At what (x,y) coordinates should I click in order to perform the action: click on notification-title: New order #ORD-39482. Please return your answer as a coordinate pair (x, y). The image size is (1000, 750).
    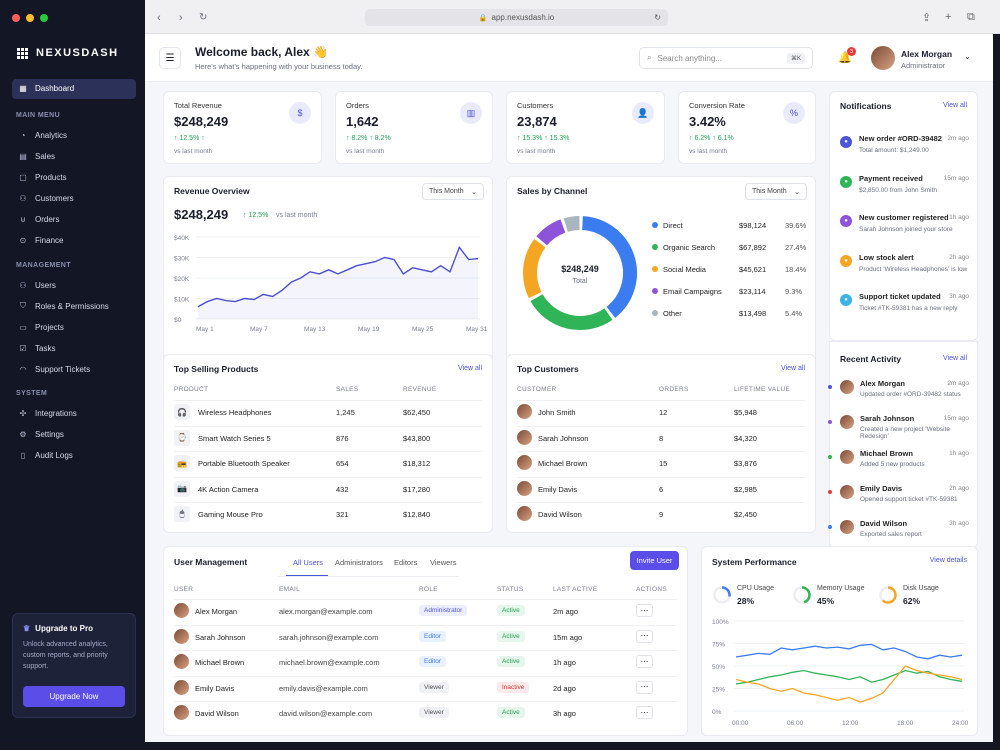
    Looking at the image, I should click on (900, 138).